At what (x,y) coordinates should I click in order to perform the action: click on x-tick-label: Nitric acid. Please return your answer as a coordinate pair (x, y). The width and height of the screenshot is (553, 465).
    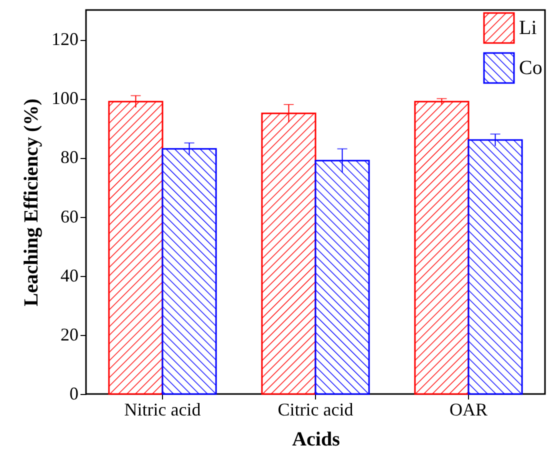
    Looking at the image, I should click on (162, 410).